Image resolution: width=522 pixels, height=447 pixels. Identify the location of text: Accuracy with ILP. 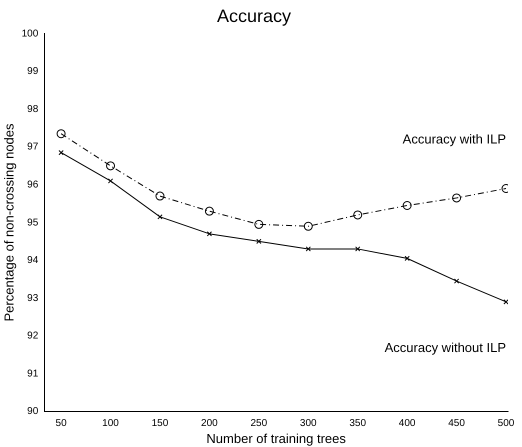
(454, 139).